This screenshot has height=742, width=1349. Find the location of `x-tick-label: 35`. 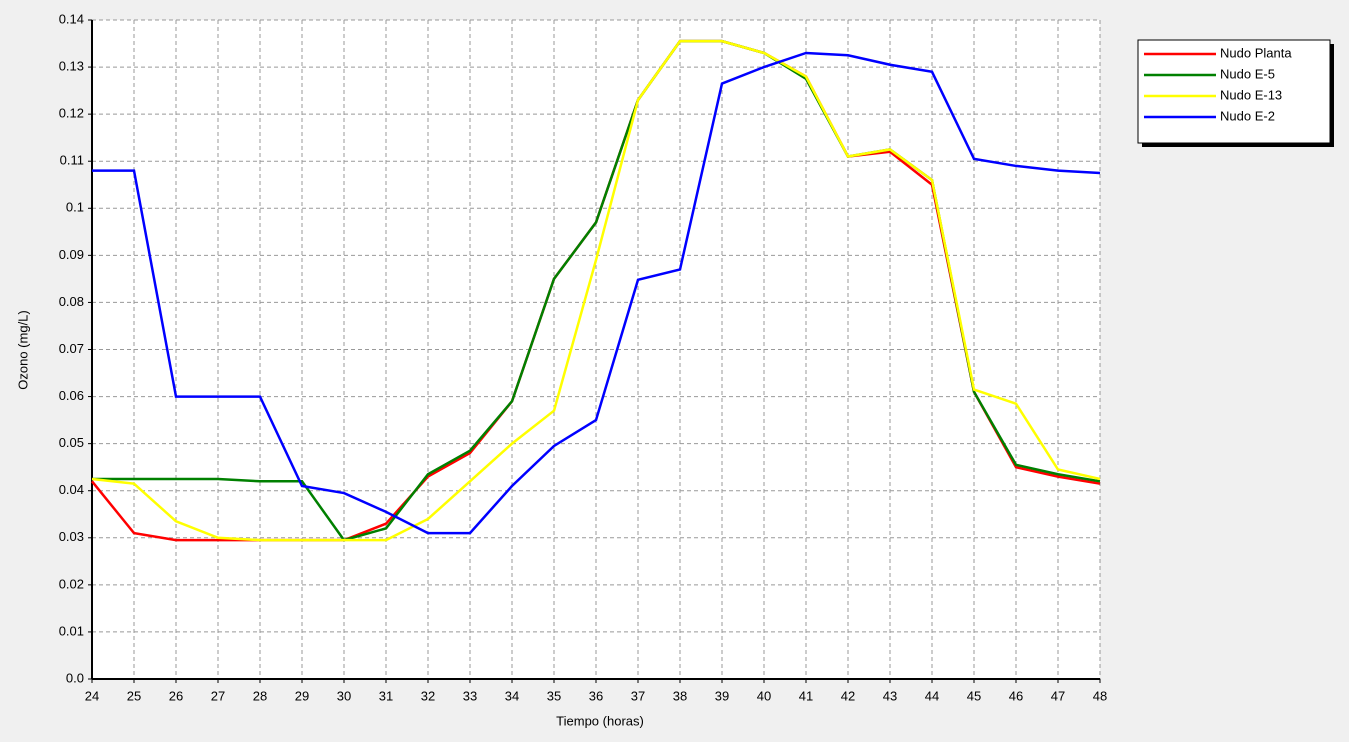

x-tick-label: 35 is located at coordinates (554, 695).